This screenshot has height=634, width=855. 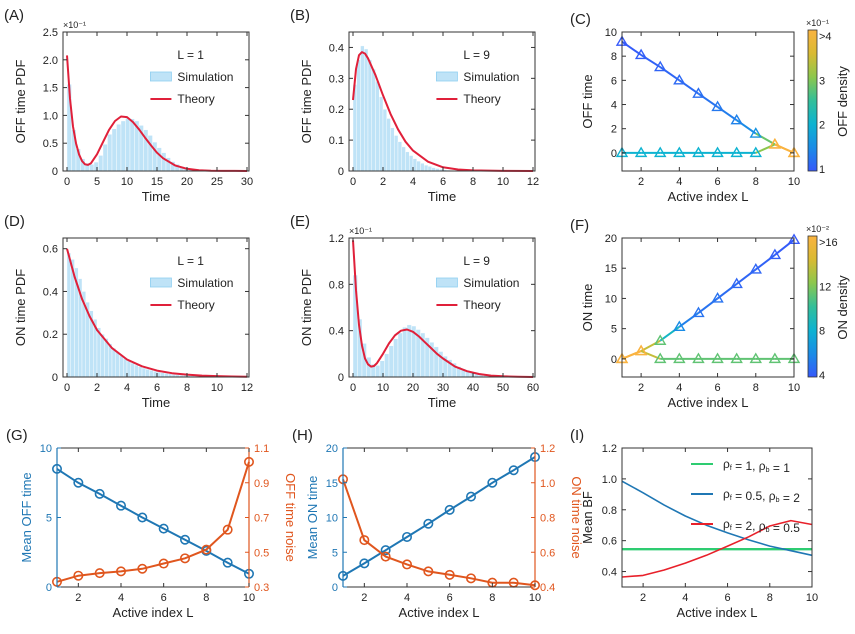 What do you see at coordinates (261, 519) in the screenshot?
I see `y-tick-label-right: 0.7` at bounding box center [261, 519].